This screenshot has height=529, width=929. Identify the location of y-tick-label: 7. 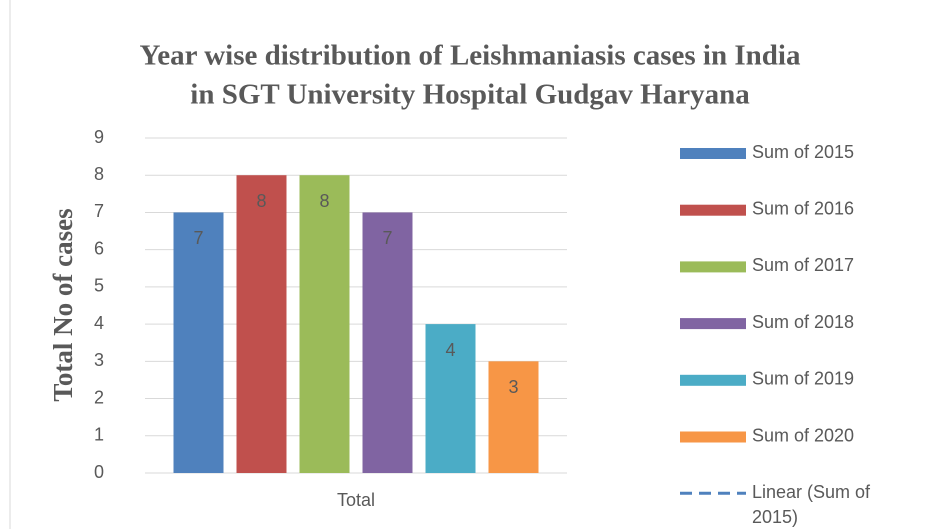
(99, 211).